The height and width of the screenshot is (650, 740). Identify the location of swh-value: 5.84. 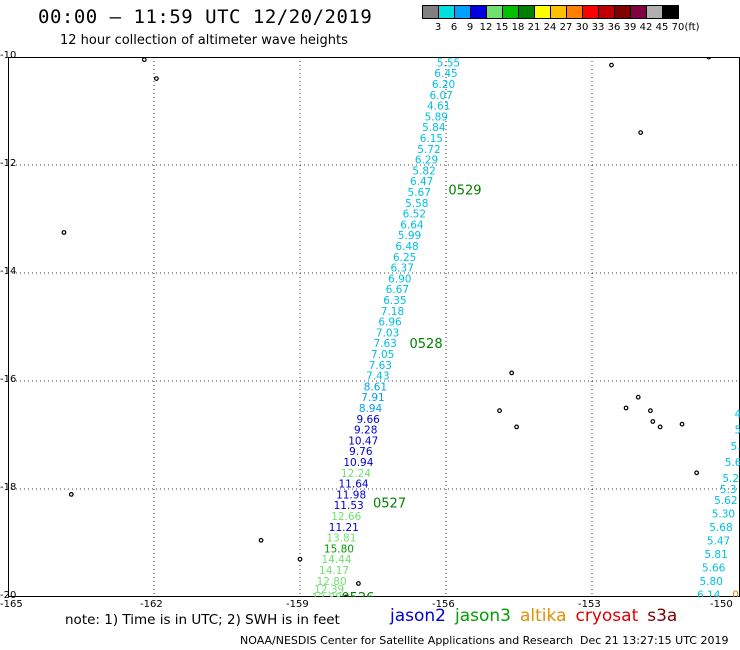
(434, 128).